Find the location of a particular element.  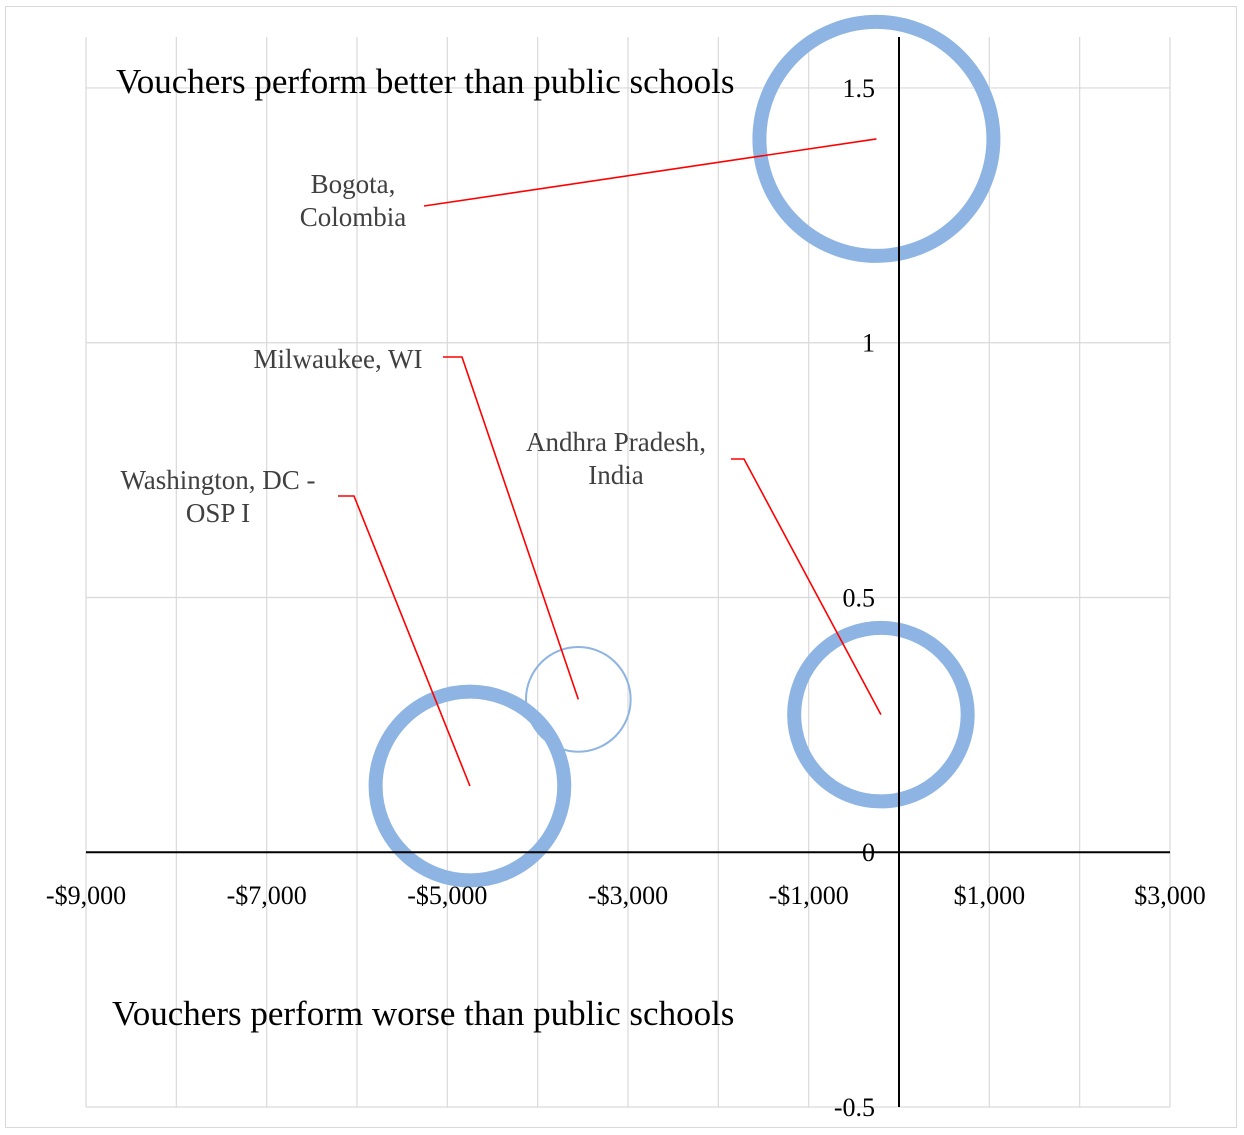

x-tick-label: -$3,000 is located at coordinates (628, 895).